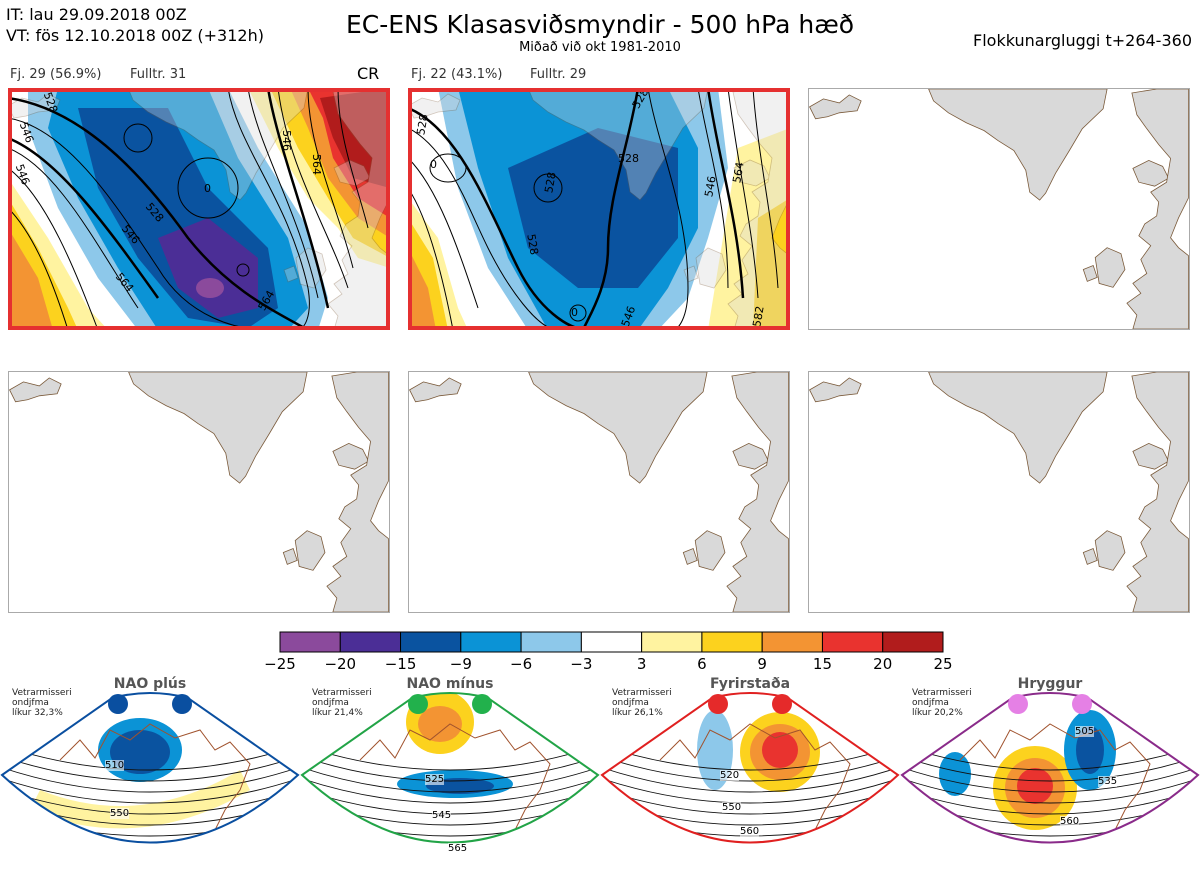 This screenshot has width=1200, height=871. I want to click on regime-note-line: líkur 26,1%, so click(637, 713).